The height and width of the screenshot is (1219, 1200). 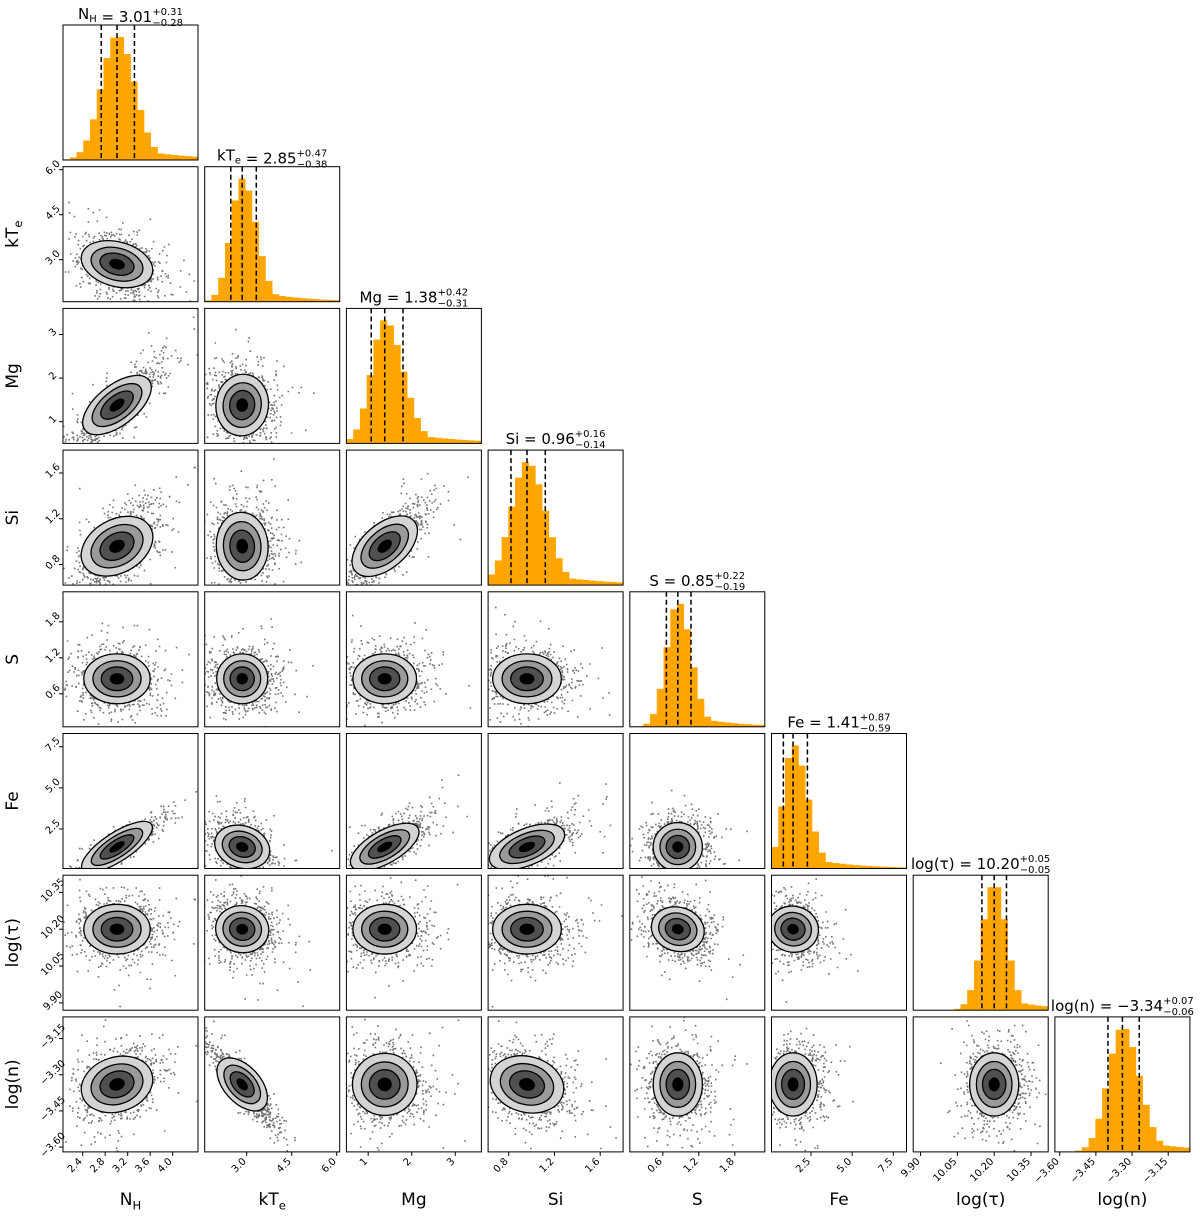 I want to click on scatter-NH-vs-Si, so click(x=130, y=517).